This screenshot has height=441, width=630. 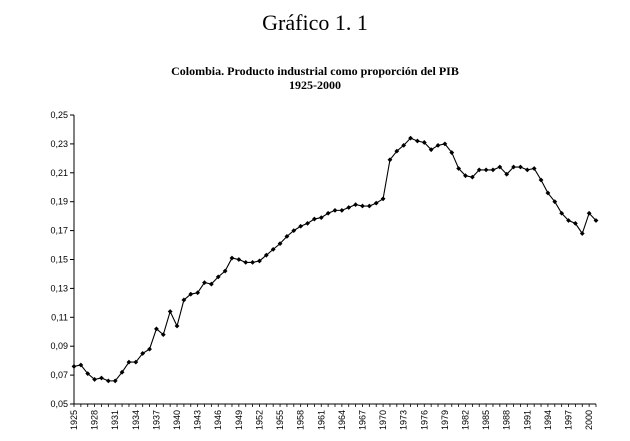 I want to click on x-tick-label: 1970, so click(x=383, y=420).